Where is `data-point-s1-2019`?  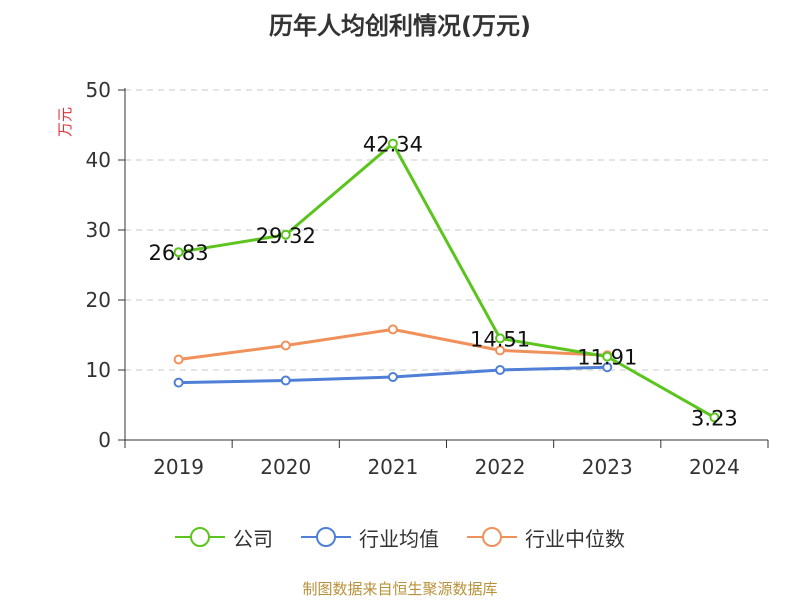
data-point-s1-2019 is located at coordinates (178, 382).